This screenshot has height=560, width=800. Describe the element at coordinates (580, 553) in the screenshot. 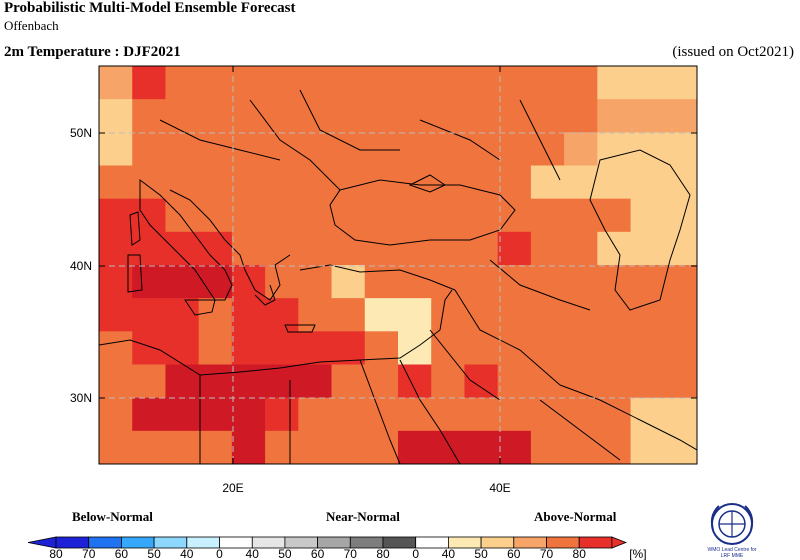

I see `legend-tick-above: 80` at that location.